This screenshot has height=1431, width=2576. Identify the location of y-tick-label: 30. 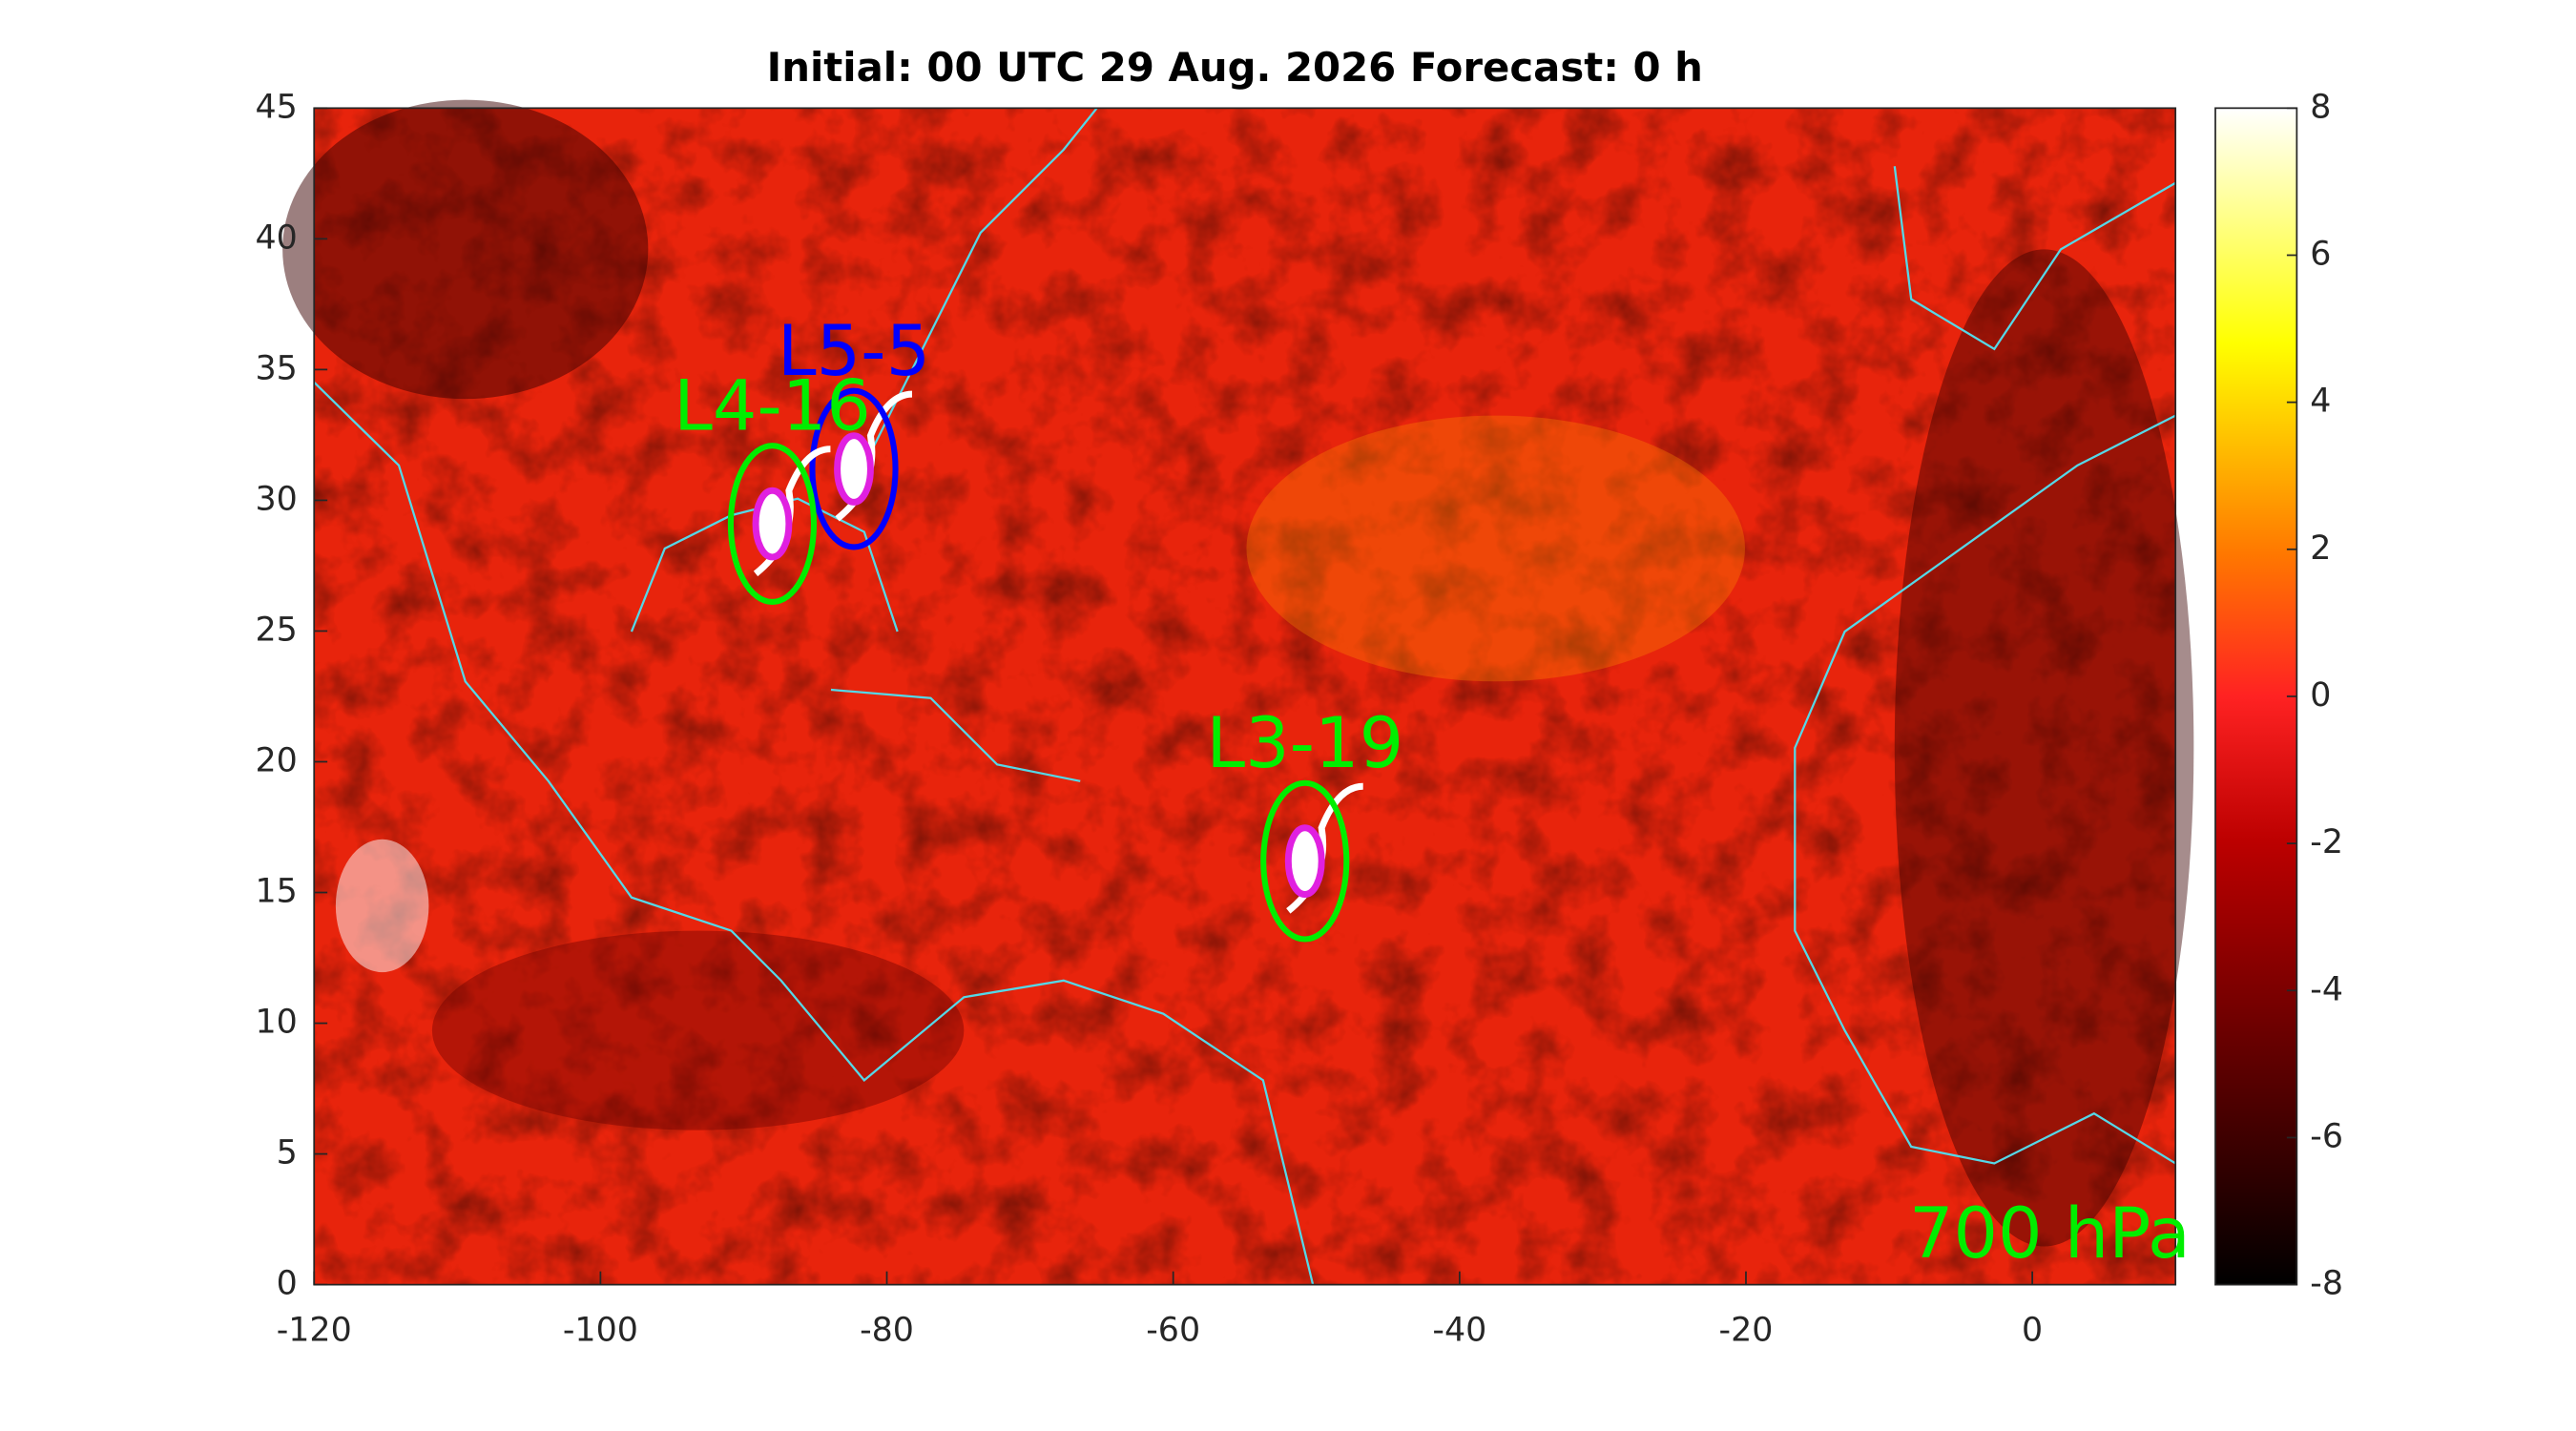
(276, 499).